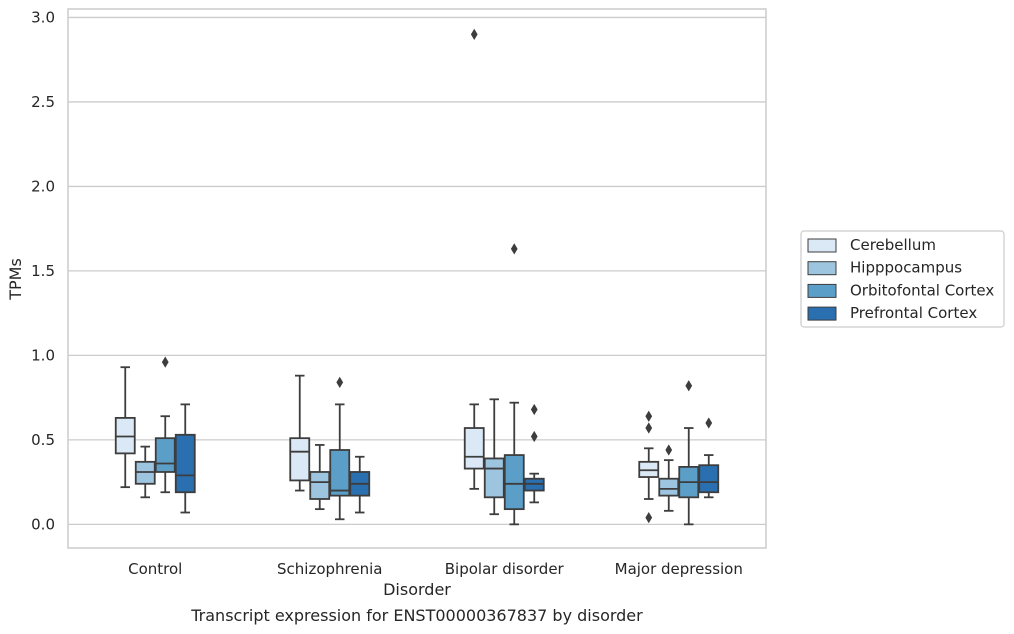  Describe the element at coordinates (15, 279) in the screenshot. I see `y-axis-label: TPMs` at that location.